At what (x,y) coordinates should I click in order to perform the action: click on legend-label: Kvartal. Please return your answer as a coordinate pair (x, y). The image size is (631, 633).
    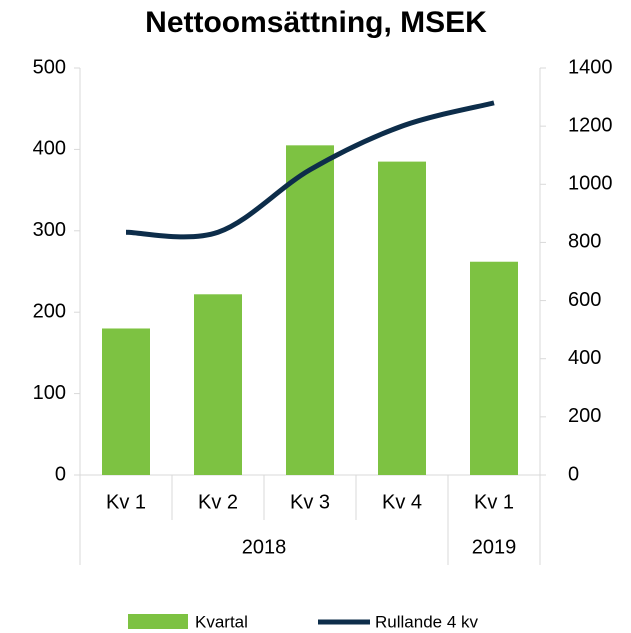
    Looking at the image, I should click on (221, 621).